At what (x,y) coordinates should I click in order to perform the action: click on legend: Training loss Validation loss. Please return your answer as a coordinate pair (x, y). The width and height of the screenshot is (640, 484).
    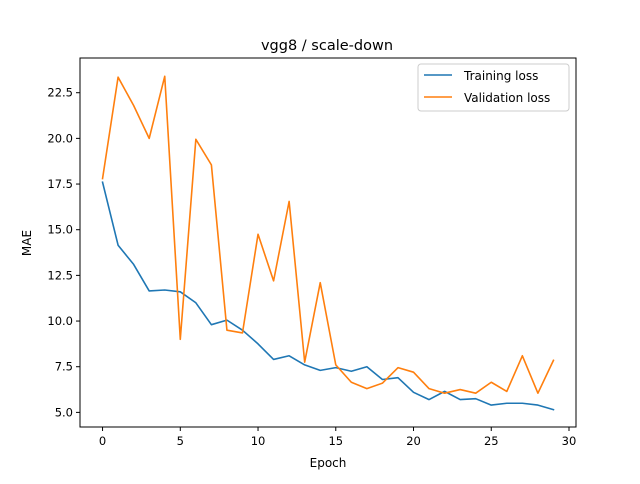
    Looking at the image, I should click on (493, 87).